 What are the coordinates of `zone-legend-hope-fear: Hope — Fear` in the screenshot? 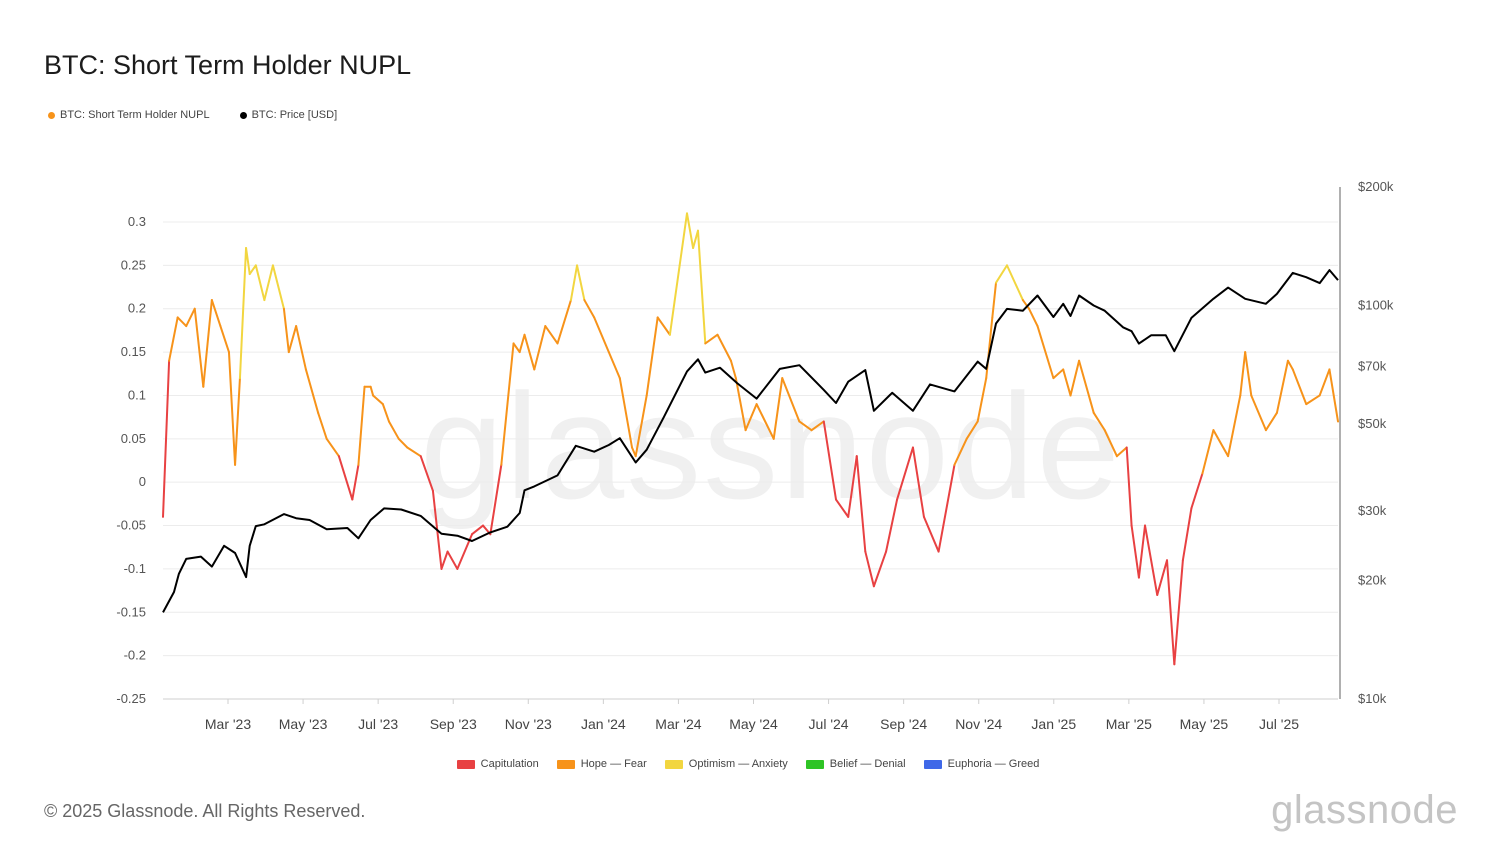 It's located at (601, 764).